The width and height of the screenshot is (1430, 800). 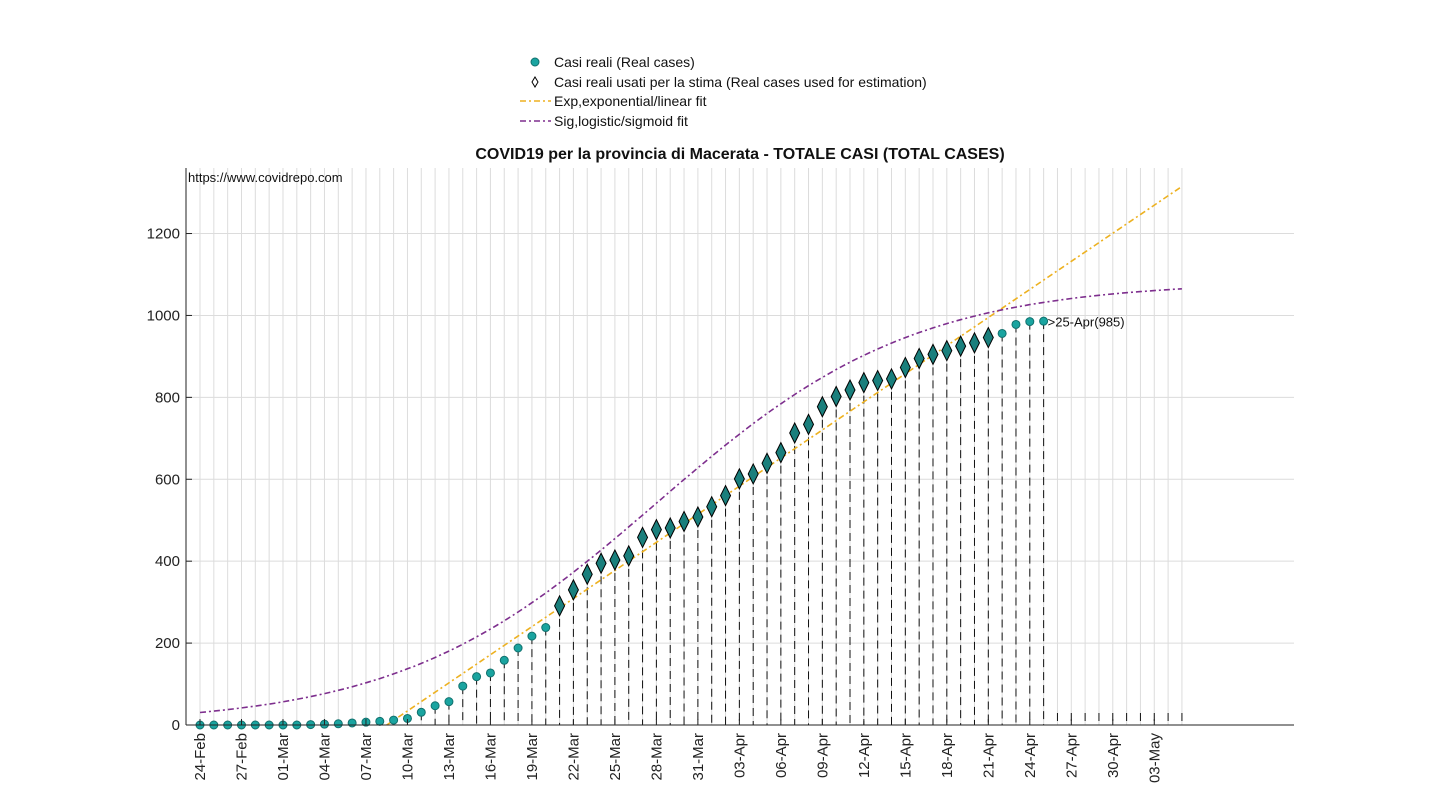 I want to click on x-tick-label: 24-Feb, so click(x=200, y=757).